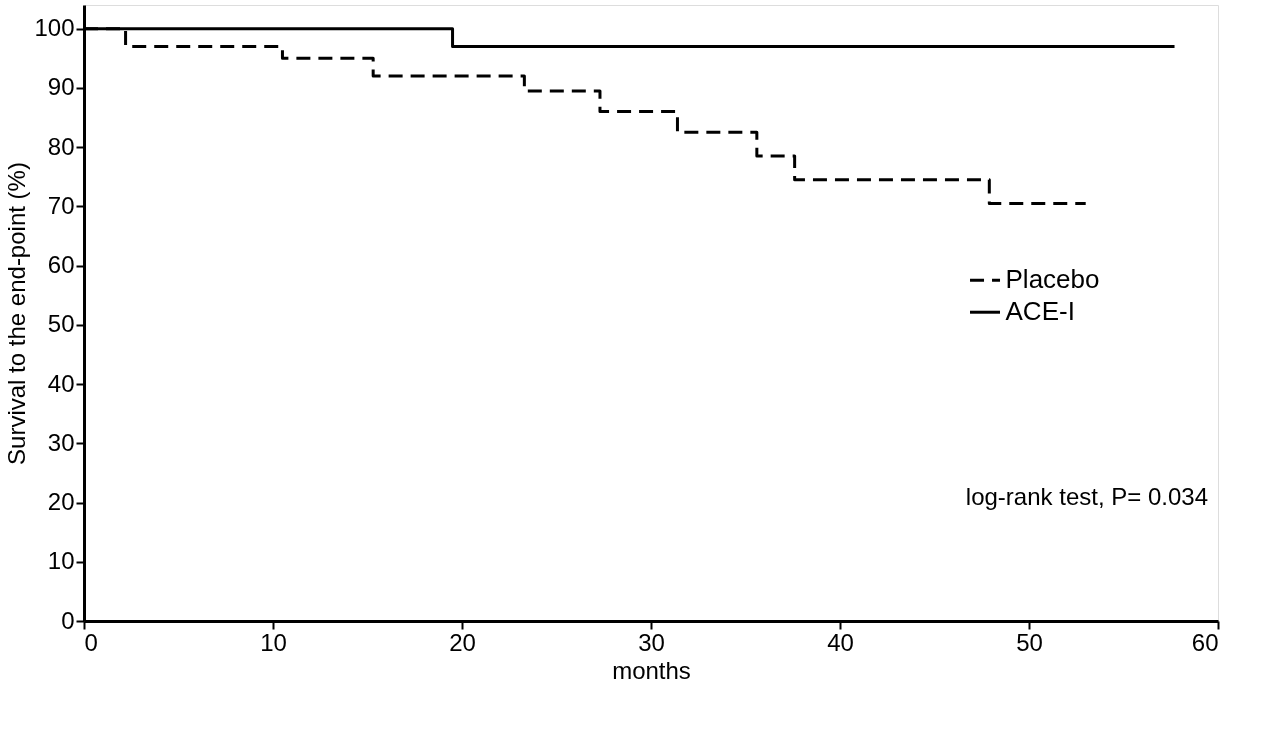 The height and width of the screenshot is (746, 1274). What do you see at coordinates (61, 265) in the screenshot?
I see `y-tick-label: 60` at bounding box center [61, 265].